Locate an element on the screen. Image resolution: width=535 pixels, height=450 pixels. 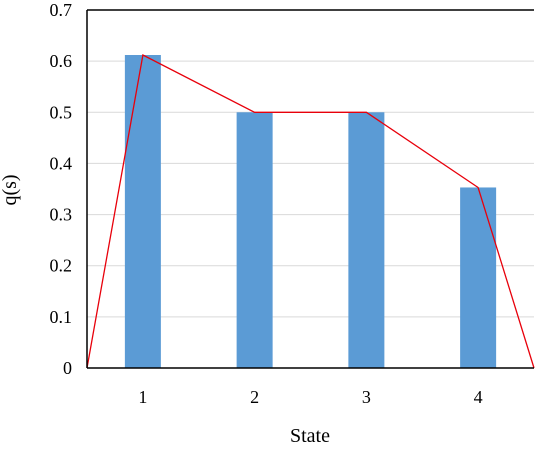
y-tick-label: 0.4 is located at coordinates (61, 163).